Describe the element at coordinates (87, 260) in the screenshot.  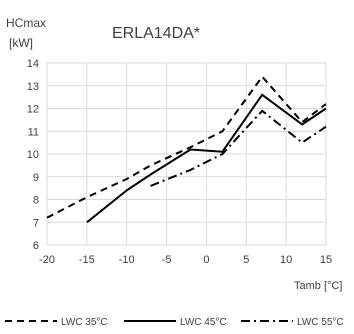
I see `x-tick-label: -15` at that location.